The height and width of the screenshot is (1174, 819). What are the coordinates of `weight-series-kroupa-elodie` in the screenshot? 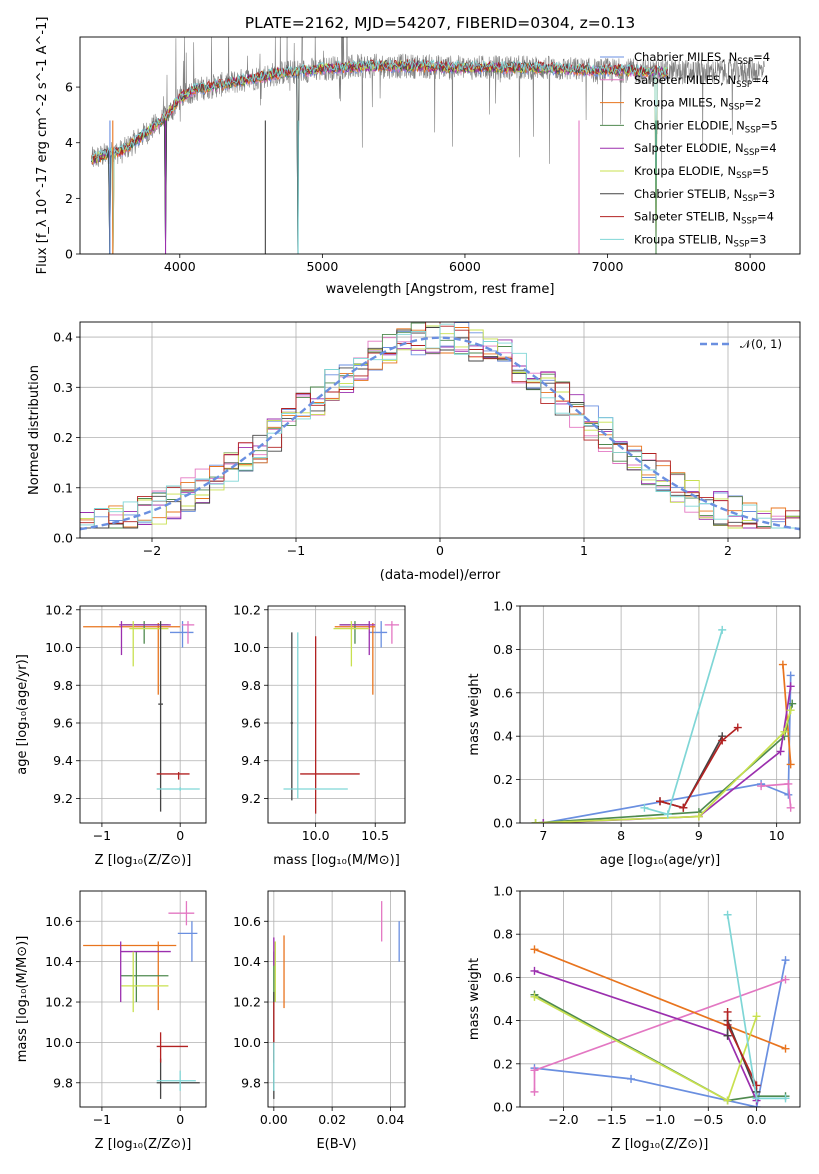 It's located at (645, 1048).